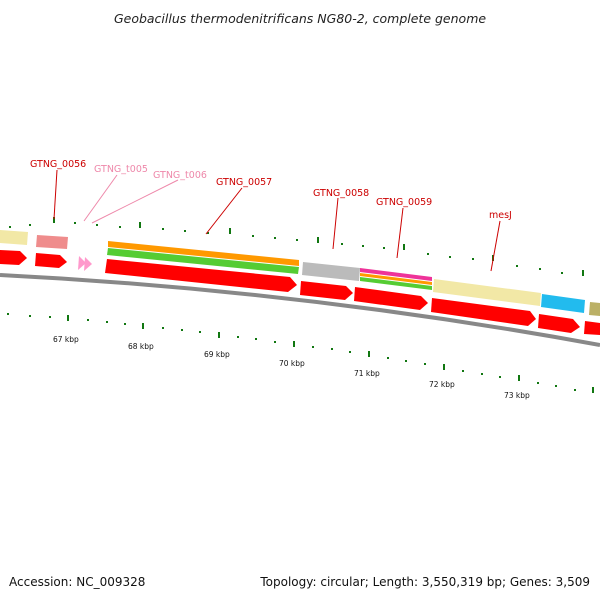 This screenshot has width=600, height=600. What do you see at coordinates (592, 328) in the screenshot?
I see `cds-arrow-edge` at bounding box center [592, 328].